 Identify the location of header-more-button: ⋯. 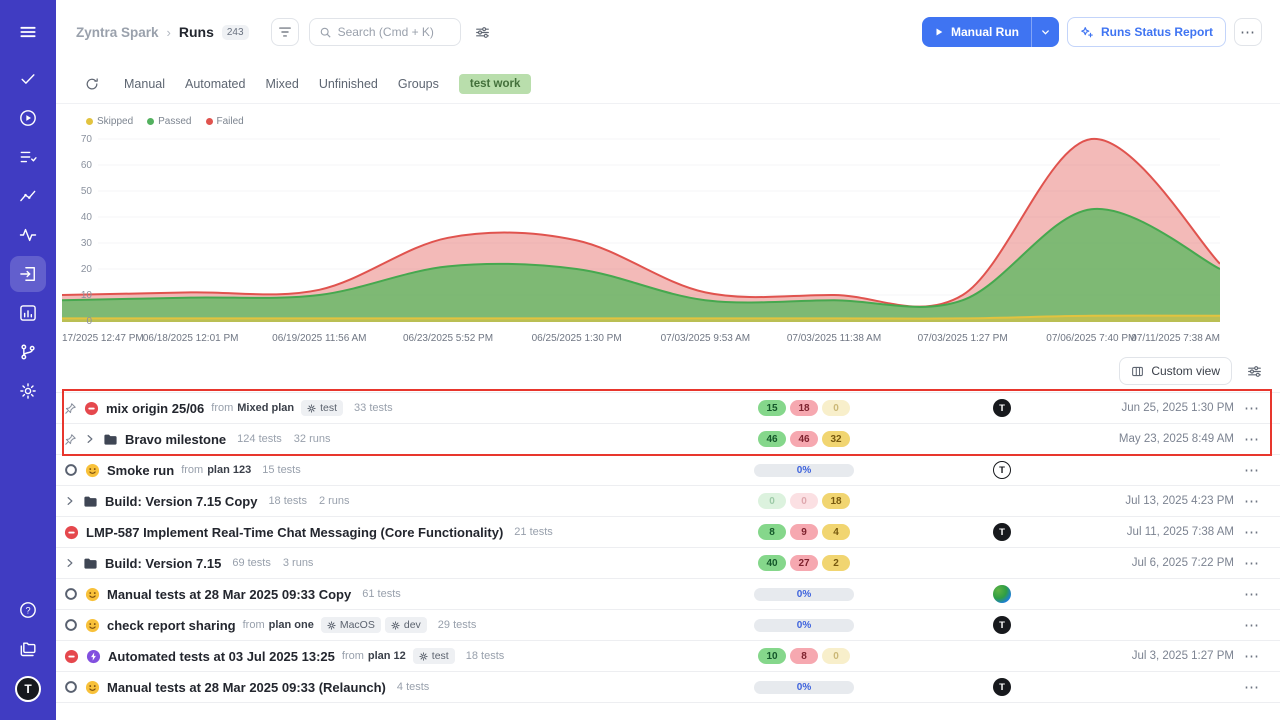
(1248, 32).